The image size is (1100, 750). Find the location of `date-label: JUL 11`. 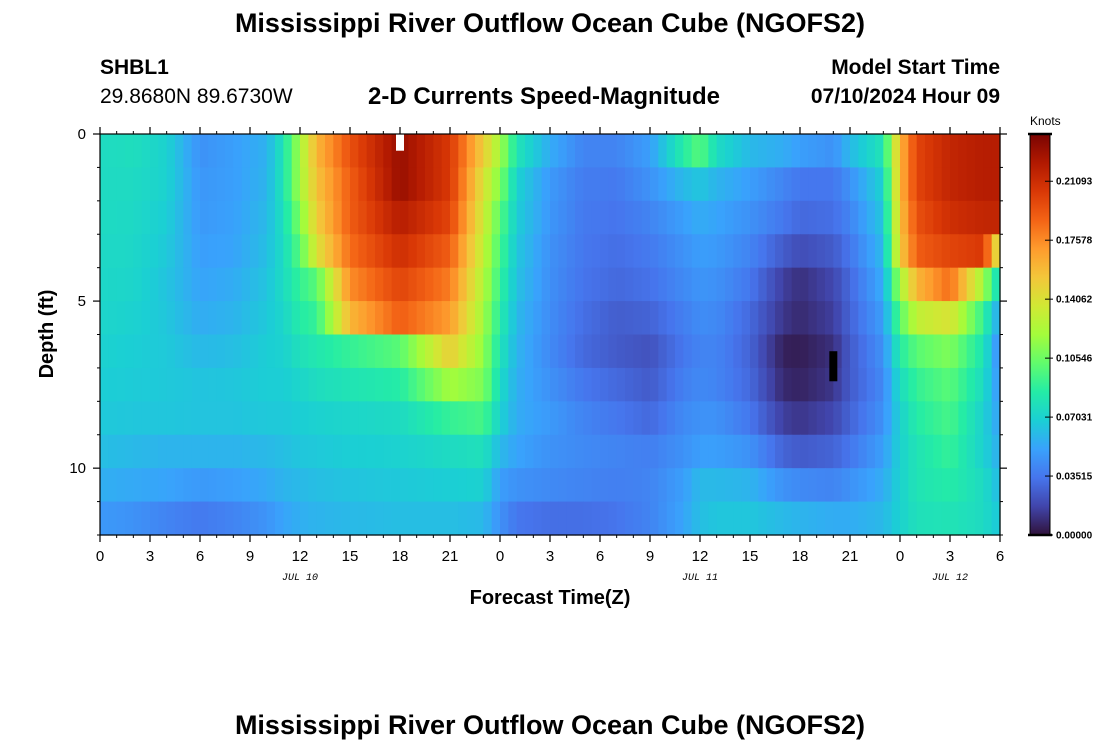

date-label: JUL 11 is located at coordinates (700, 578).